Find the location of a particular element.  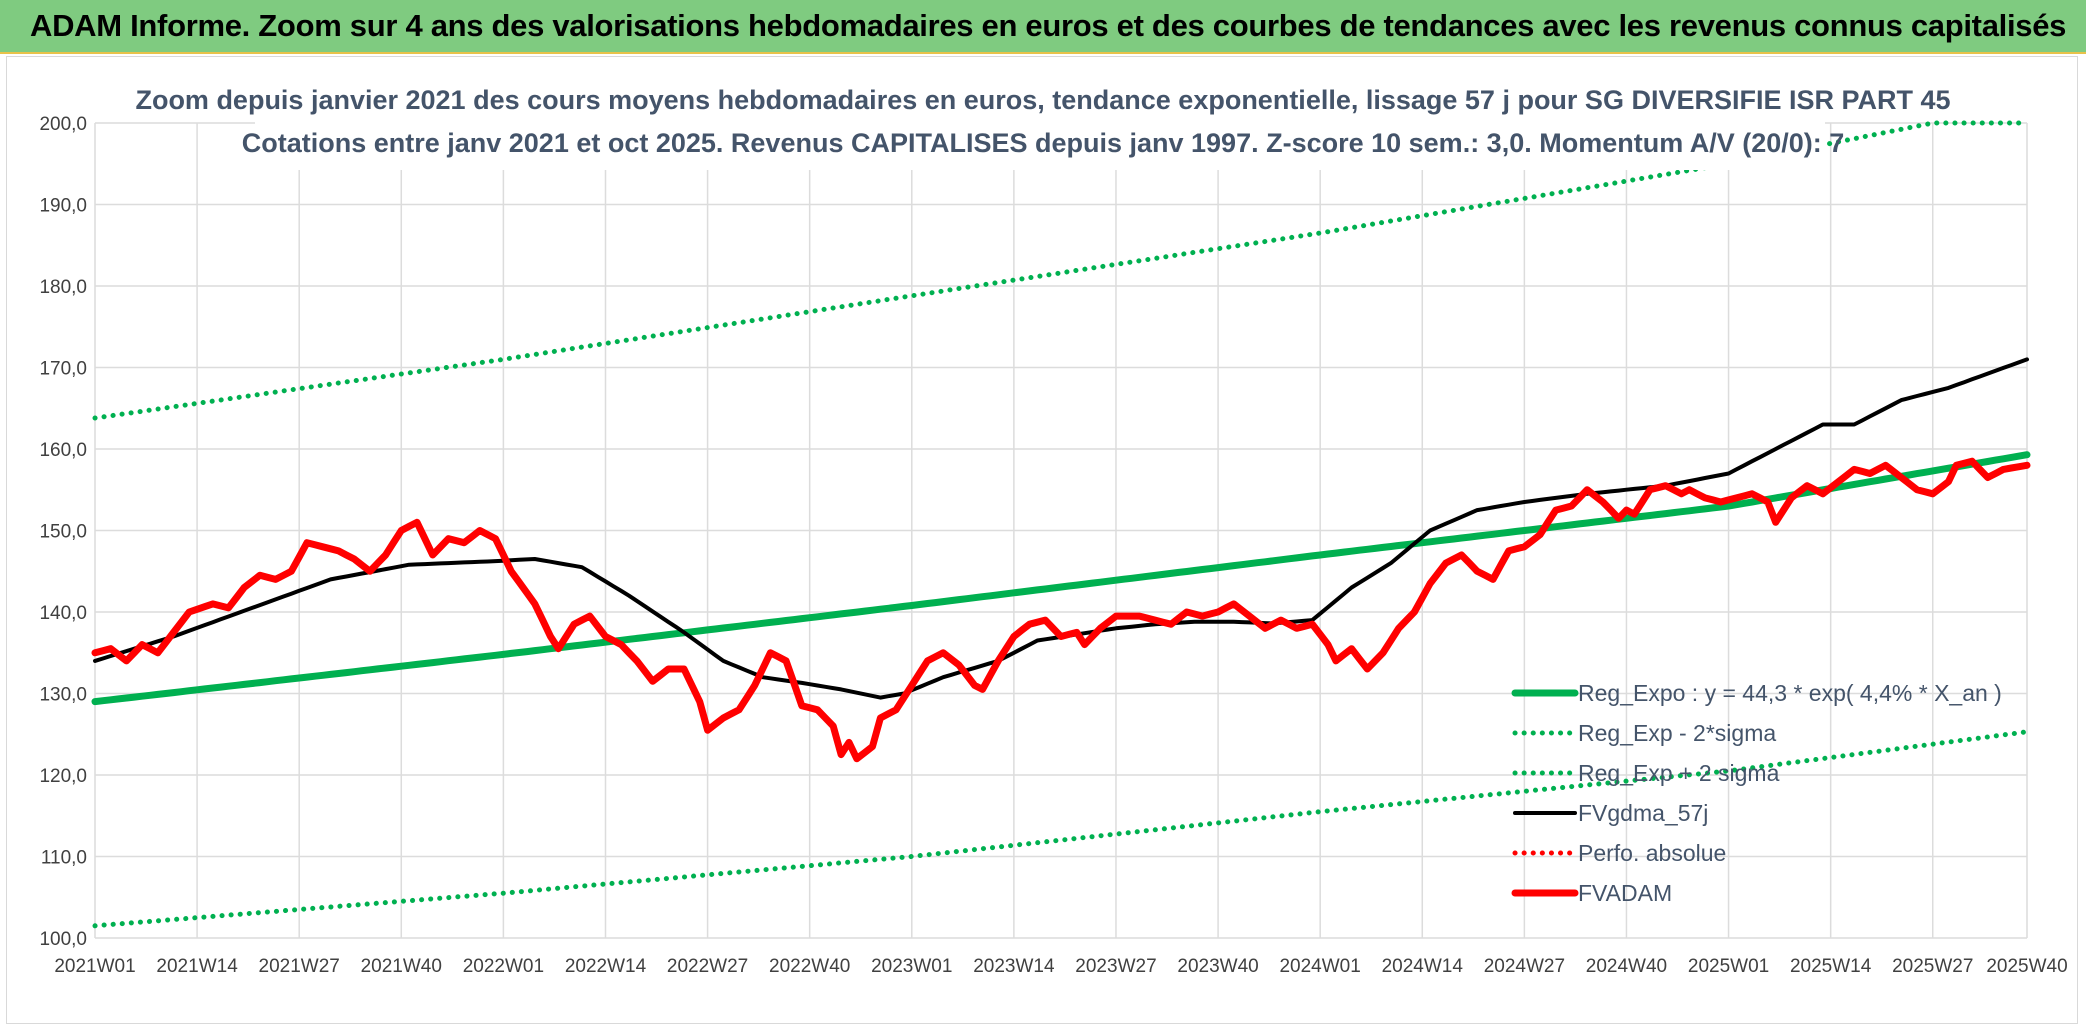

title-background is located at coordinates (1040, 125).